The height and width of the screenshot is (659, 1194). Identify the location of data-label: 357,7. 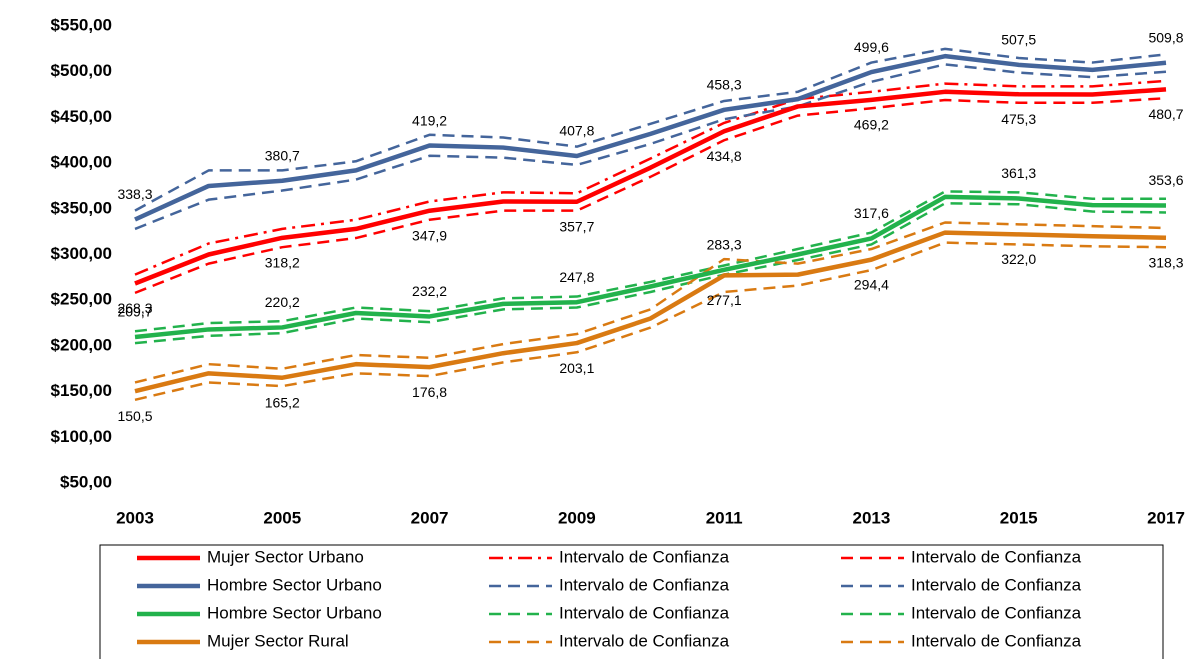
(576, 226).